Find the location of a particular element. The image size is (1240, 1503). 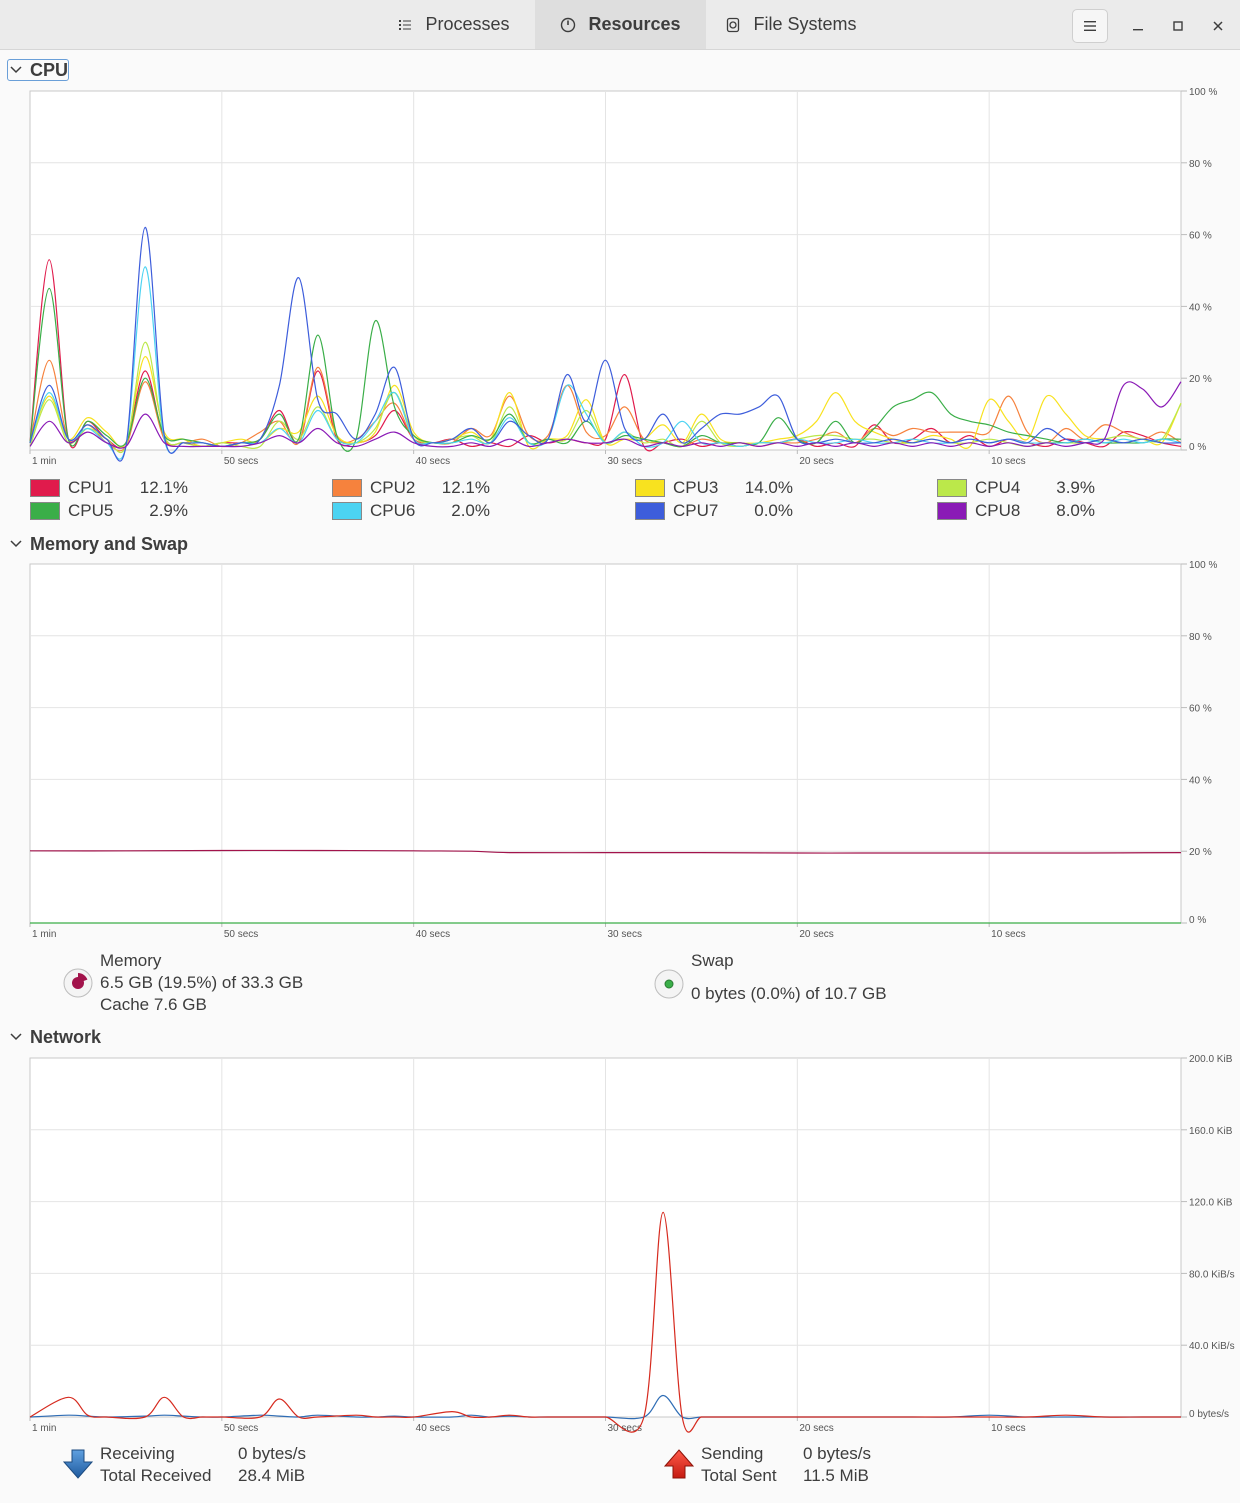

cpu-section-toggle: CPU is located at coordinates (38, 70).